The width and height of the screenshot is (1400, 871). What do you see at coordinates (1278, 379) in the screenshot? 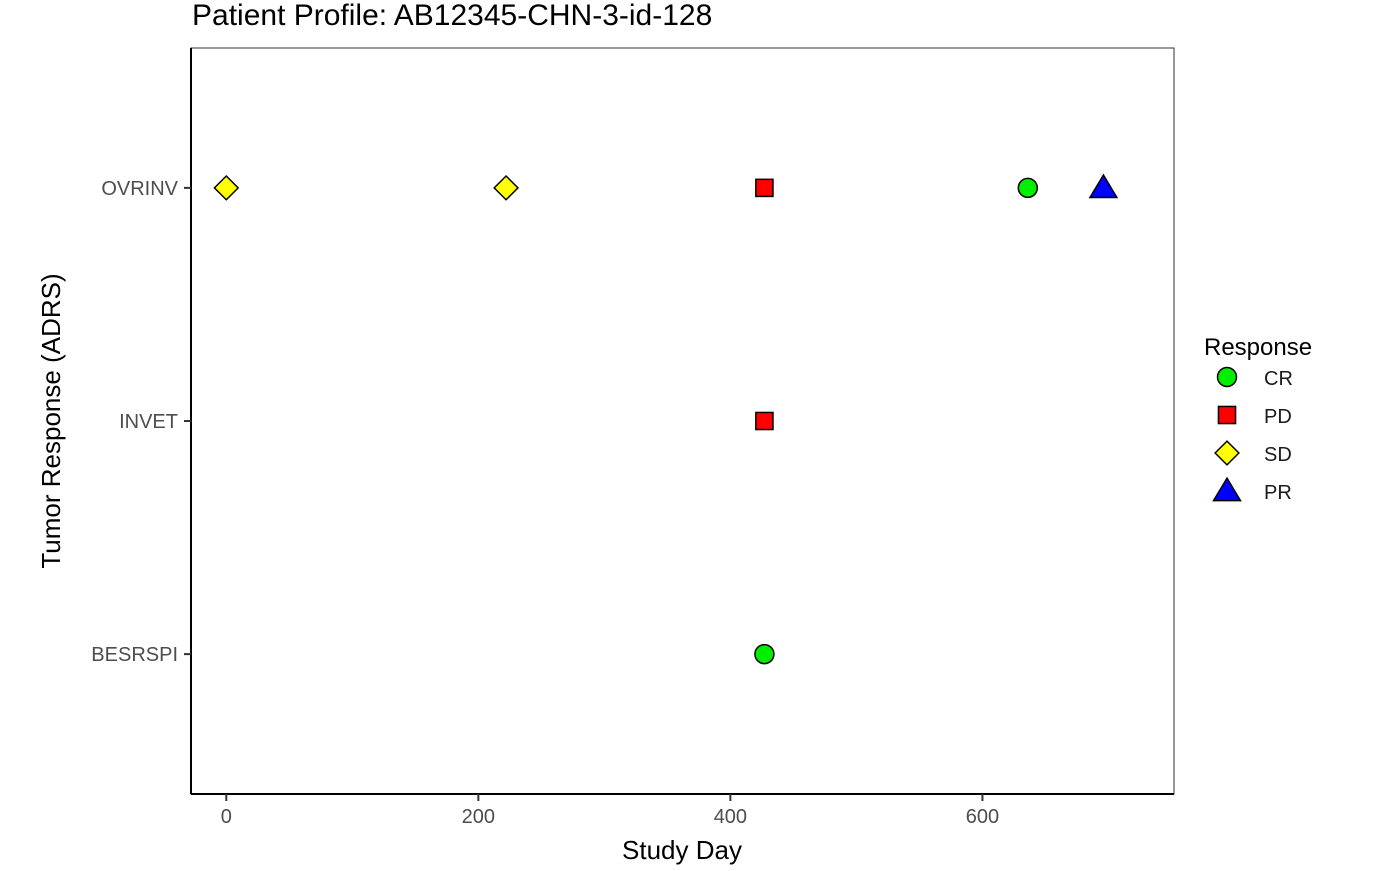
I see `legend-cr-label: CR` at bounding box center [1278, 379].